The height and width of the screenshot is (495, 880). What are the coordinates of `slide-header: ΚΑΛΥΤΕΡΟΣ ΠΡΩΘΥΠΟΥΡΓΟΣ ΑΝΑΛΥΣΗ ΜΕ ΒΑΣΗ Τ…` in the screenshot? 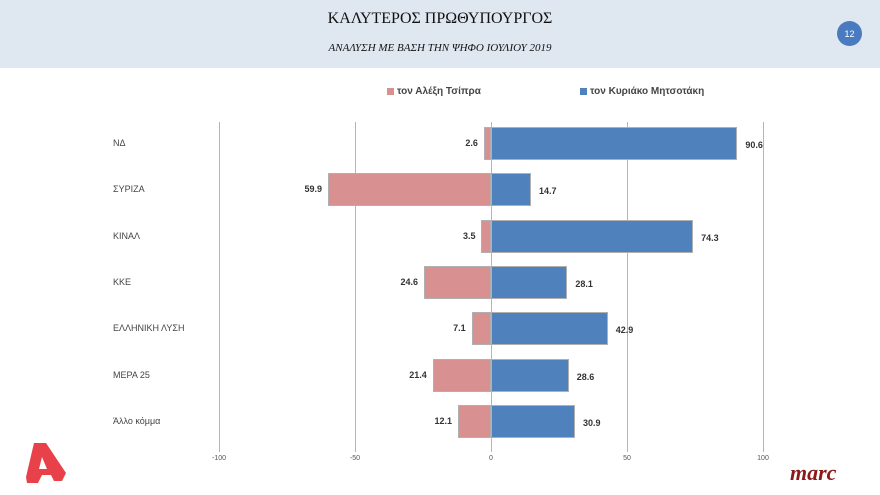 It's located at (440, 34).